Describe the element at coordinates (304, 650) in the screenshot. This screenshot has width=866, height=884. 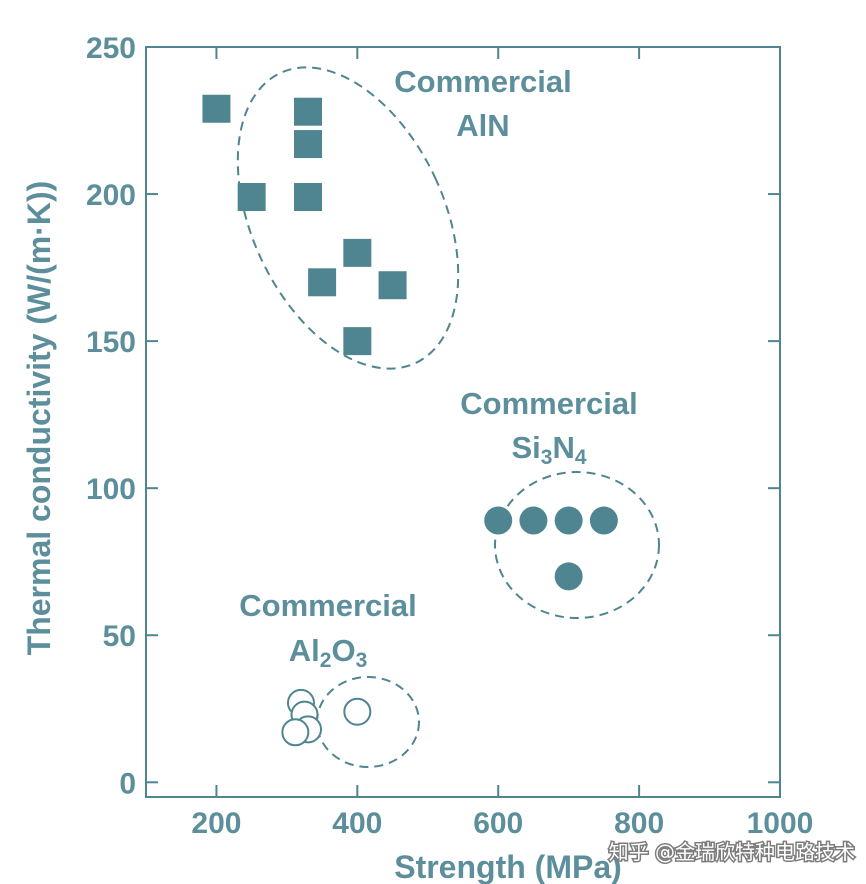
I see `al2o3-al: Al` at that location.